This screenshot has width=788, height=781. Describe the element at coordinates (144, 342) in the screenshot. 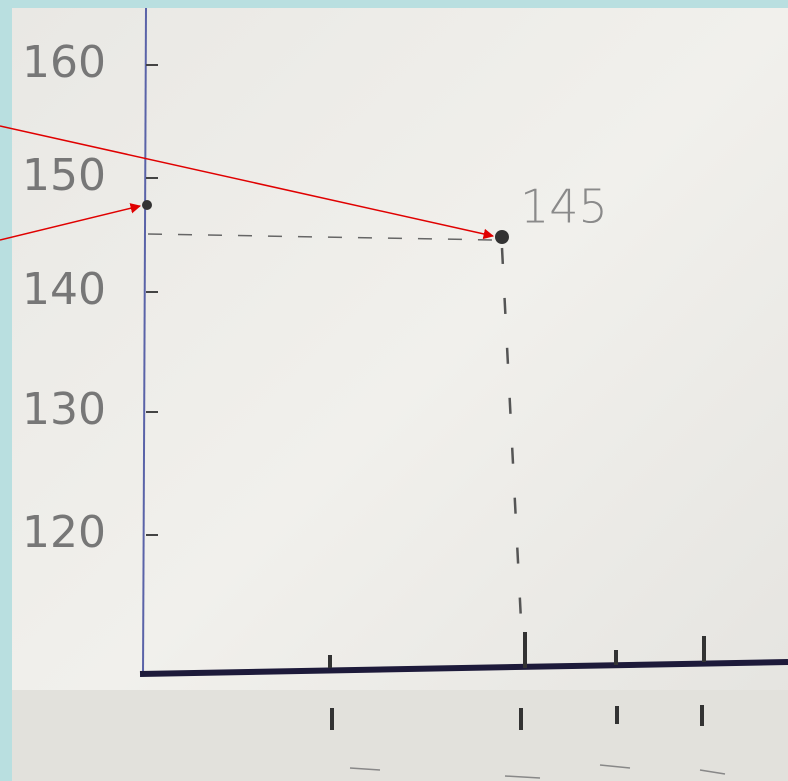

I see `y-axis` at that location.